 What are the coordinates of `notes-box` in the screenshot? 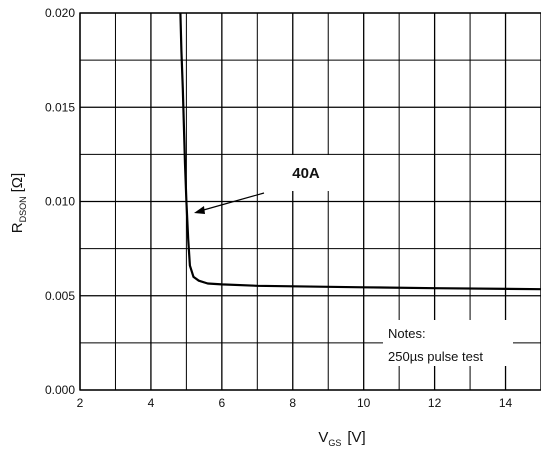 It's located at (448, 343).